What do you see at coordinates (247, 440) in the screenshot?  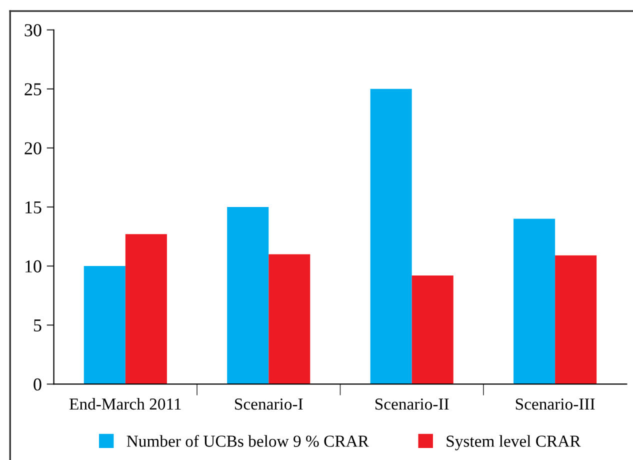 I see `legend-label: Number of UCBs below 9 % CRAR` at bounding box center [247, 440].